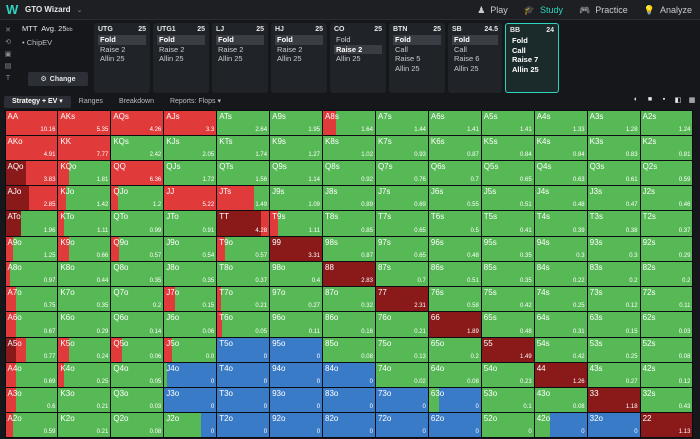 The width and height of the screenshot is (700, 439). What do you see at coordinates (507, 324) in the screenshot?
I see `hand-cell: 65s 0.48` at bounding box center [507, 324].